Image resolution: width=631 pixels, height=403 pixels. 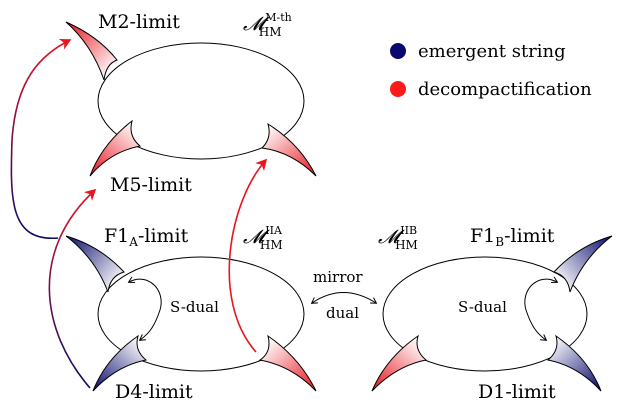 What do you see at coordinates (115, 148) in the screenshot?
I see `m5-cusp` at bounding box center [115, 148].